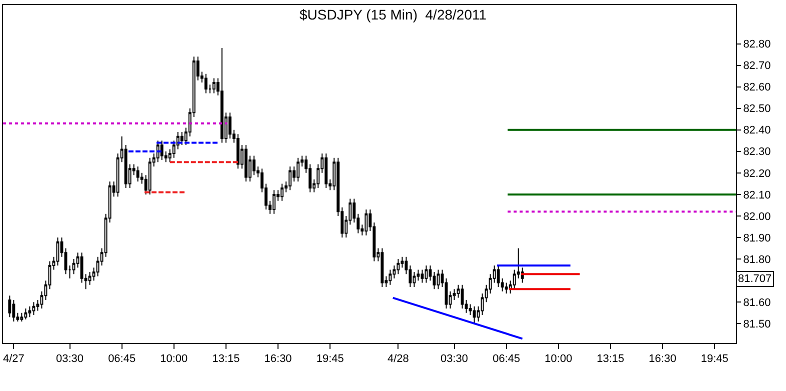  What do you see at coordinates (757, 238) in the screenshot?
I see `y-tick-label: 81.90` at bounding box center [757, 238].